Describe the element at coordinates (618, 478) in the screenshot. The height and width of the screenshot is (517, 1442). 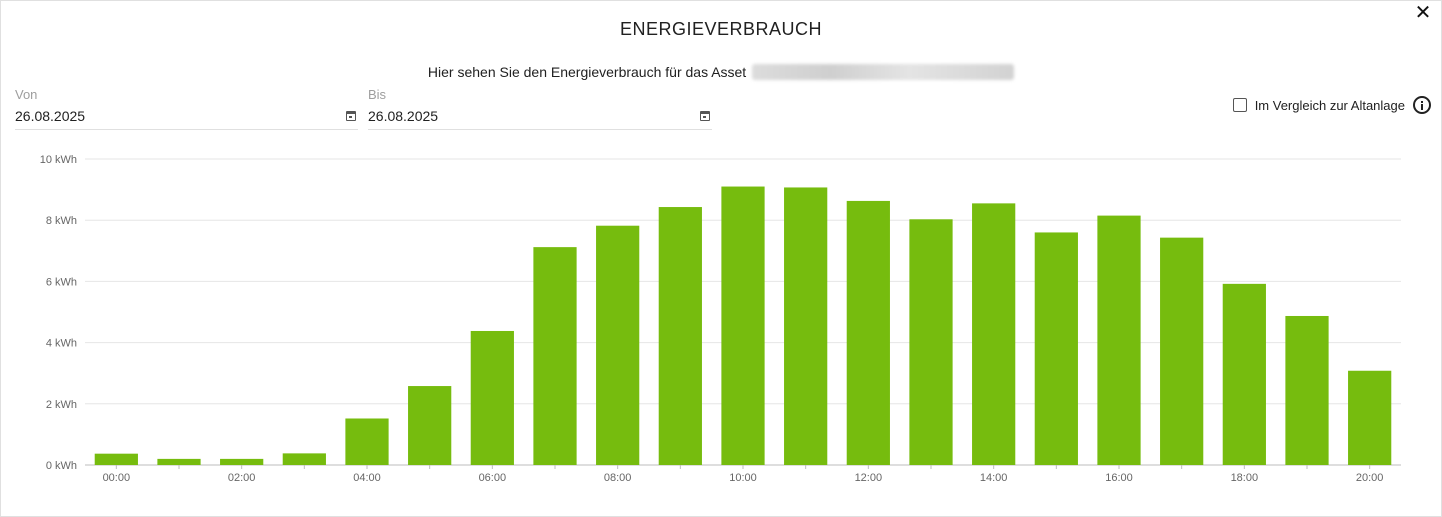
I see `x-tick-label: 08:00` at that location.